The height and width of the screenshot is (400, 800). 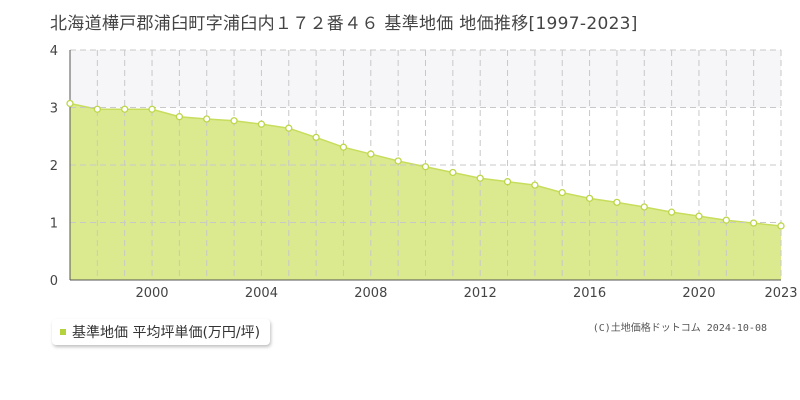 What do you see at coordinates (370, 293) in the screenshot?
I see `x-tick-label: 2008` at bounding box center [370, 293].